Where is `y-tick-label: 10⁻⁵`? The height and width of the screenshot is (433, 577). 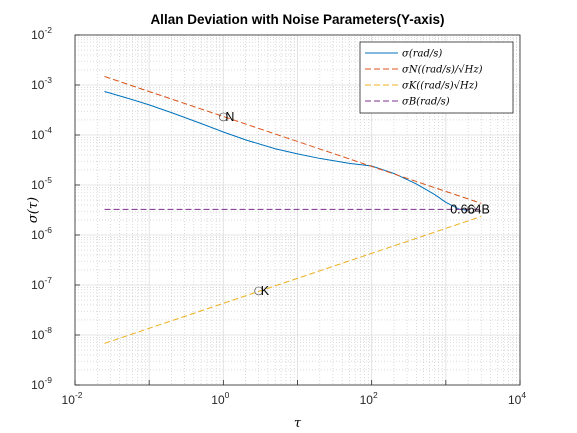 y-tick-label: 10⁻⁵ is located at coordinates (41, 183).